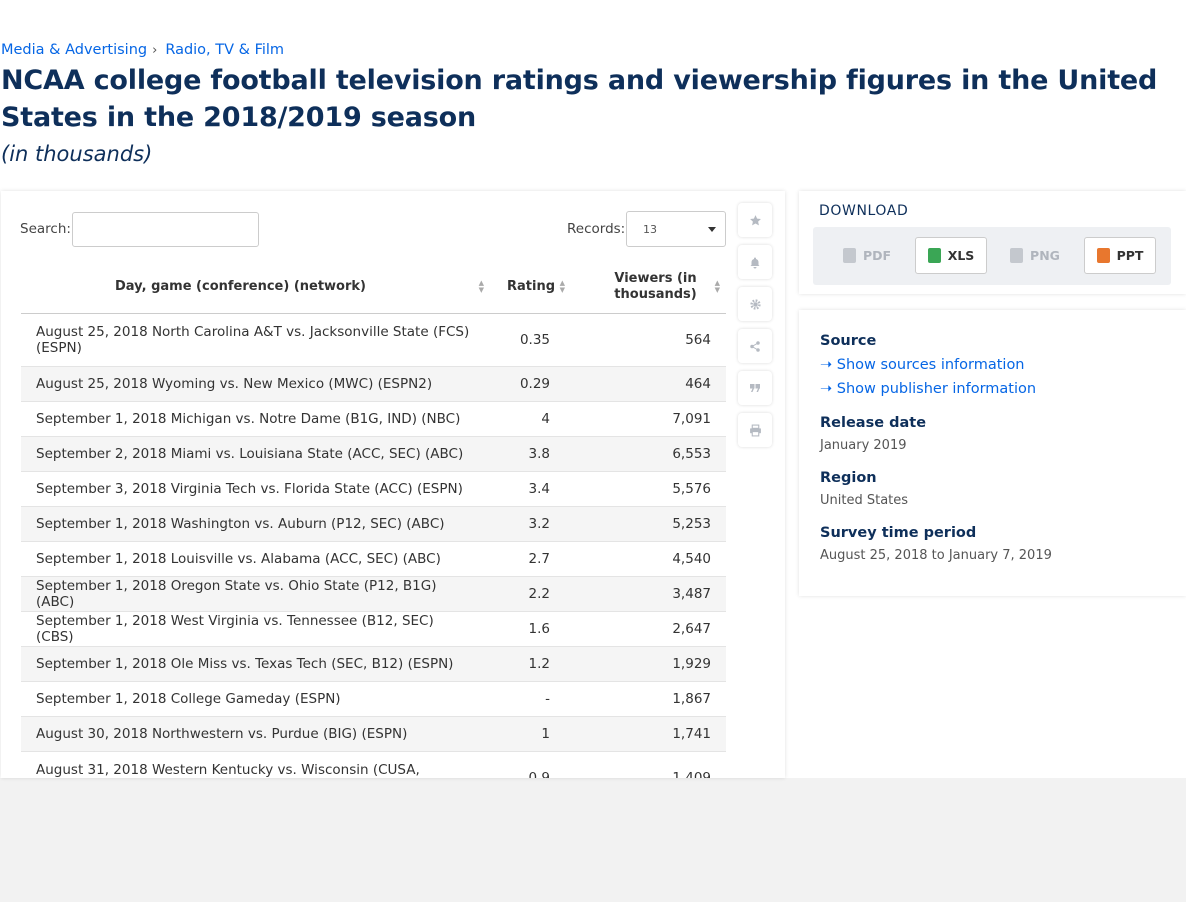  What do you see at coordinates (873, 423) in the screenshot?
I see `release-date-heading: Release date` at bounding box center [873, 423].